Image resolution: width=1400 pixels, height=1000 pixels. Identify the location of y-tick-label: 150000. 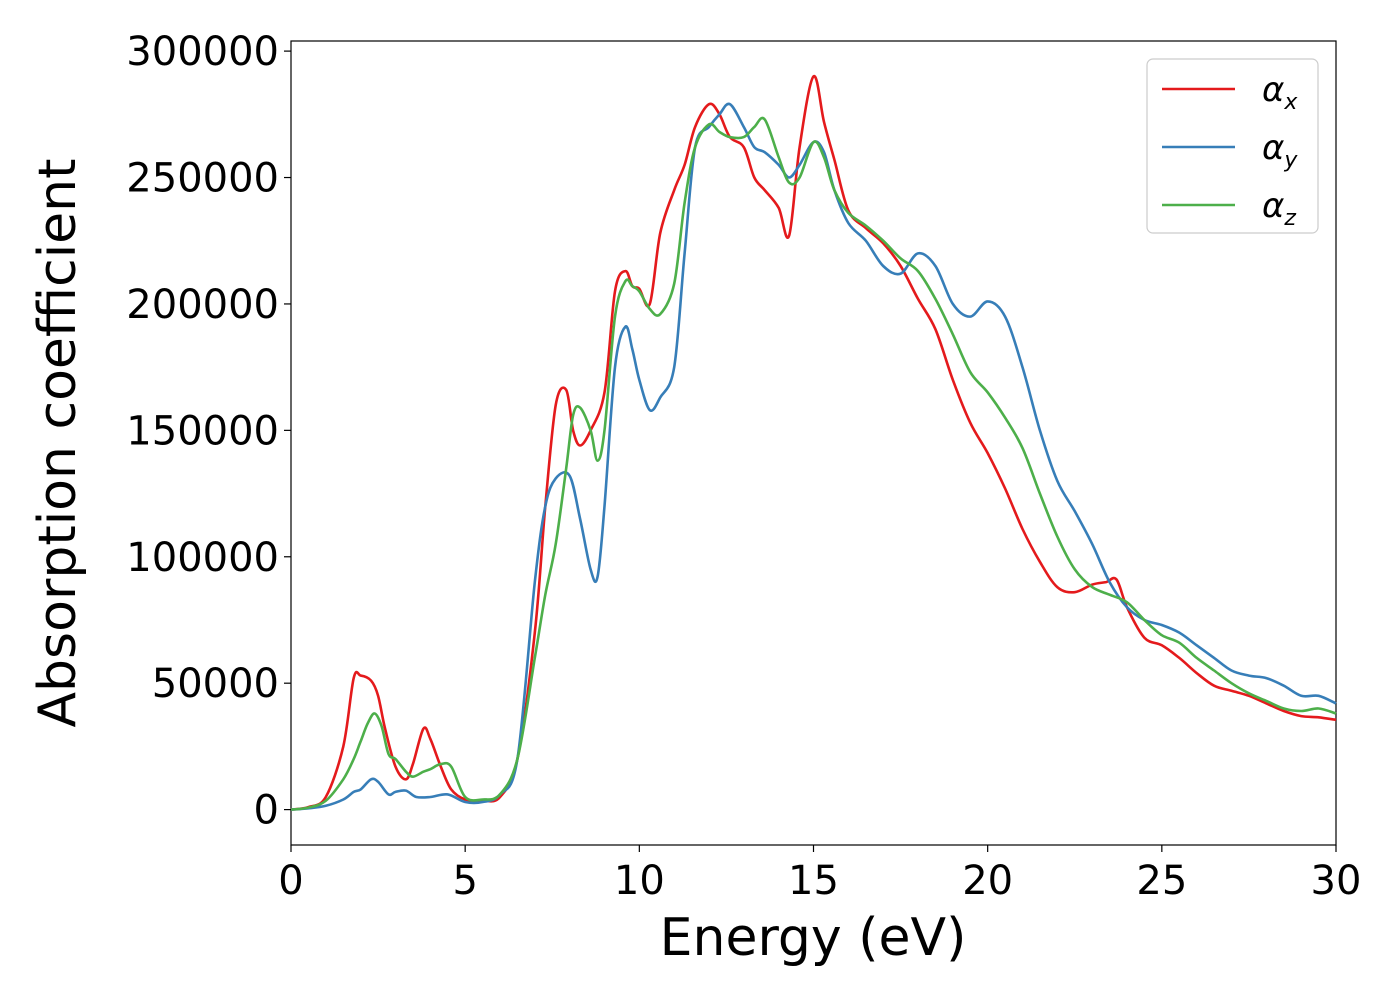
(202, 431).